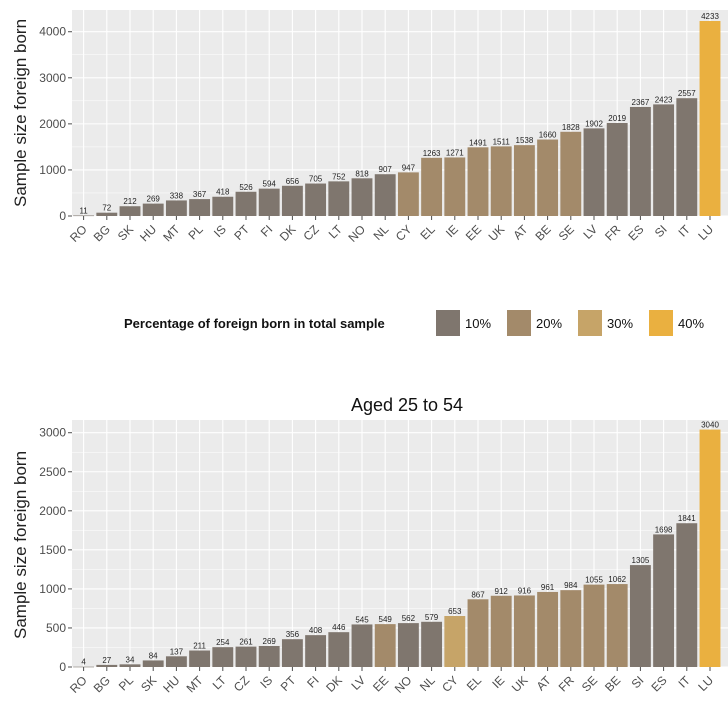  I want to click on x-tick-label: LT, so click(220, 683).